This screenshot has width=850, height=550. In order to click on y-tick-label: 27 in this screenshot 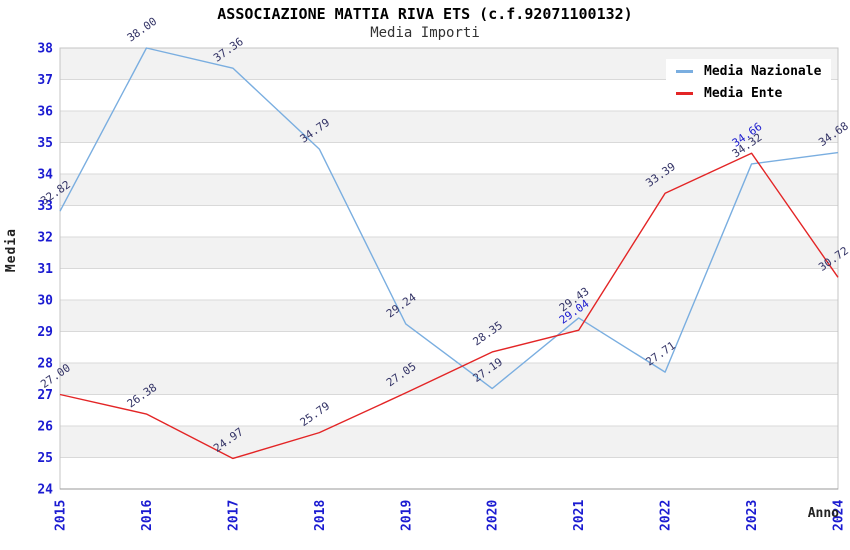, I will do `click(45, 395)`.